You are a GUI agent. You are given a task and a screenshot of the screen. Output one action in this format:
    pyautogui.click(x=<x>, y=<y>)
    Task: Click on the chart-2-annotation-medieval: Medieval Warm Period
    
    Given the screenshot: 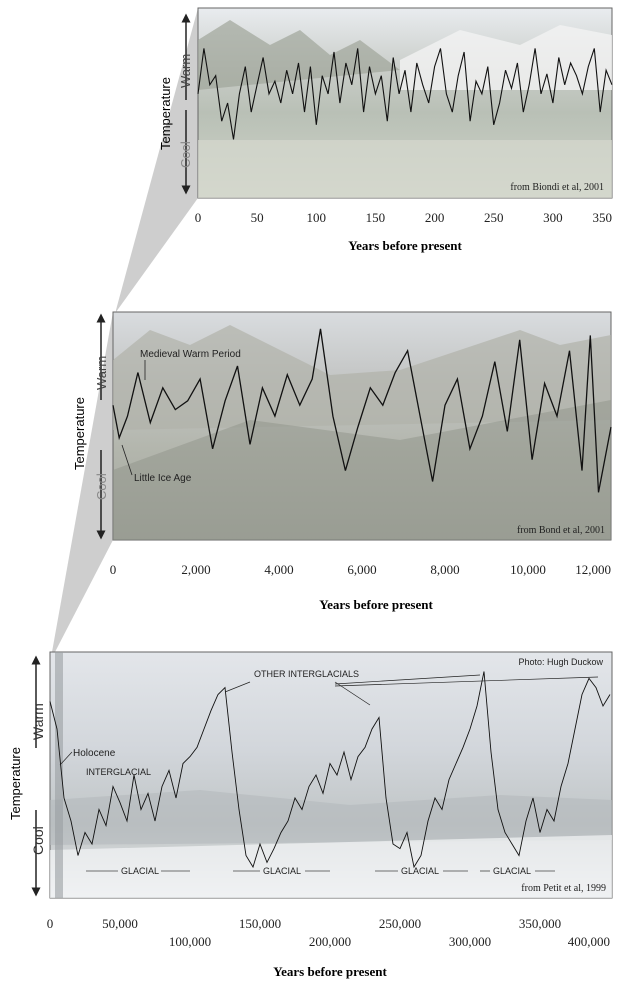 What is the action you would take?
    pyautogui.click(x=190, y=354)
    